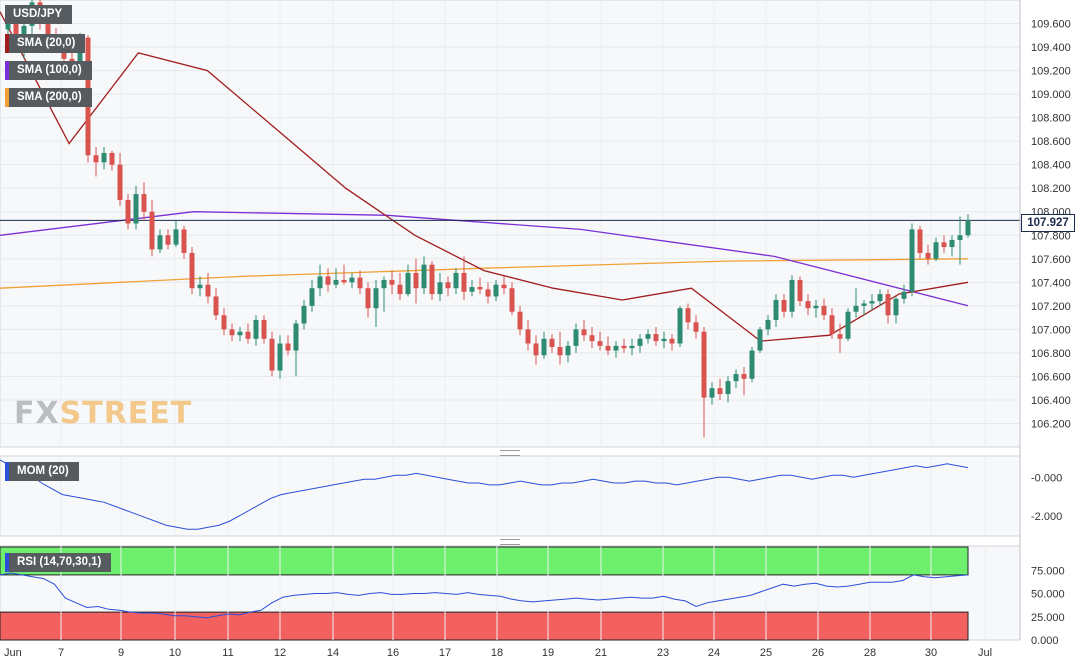 This screenshot has width=1091, height=665. What do you see at coordinates (484, 561) in the screenshot?
I see `rsi-overbought-band` at bounding box center [484, 561].